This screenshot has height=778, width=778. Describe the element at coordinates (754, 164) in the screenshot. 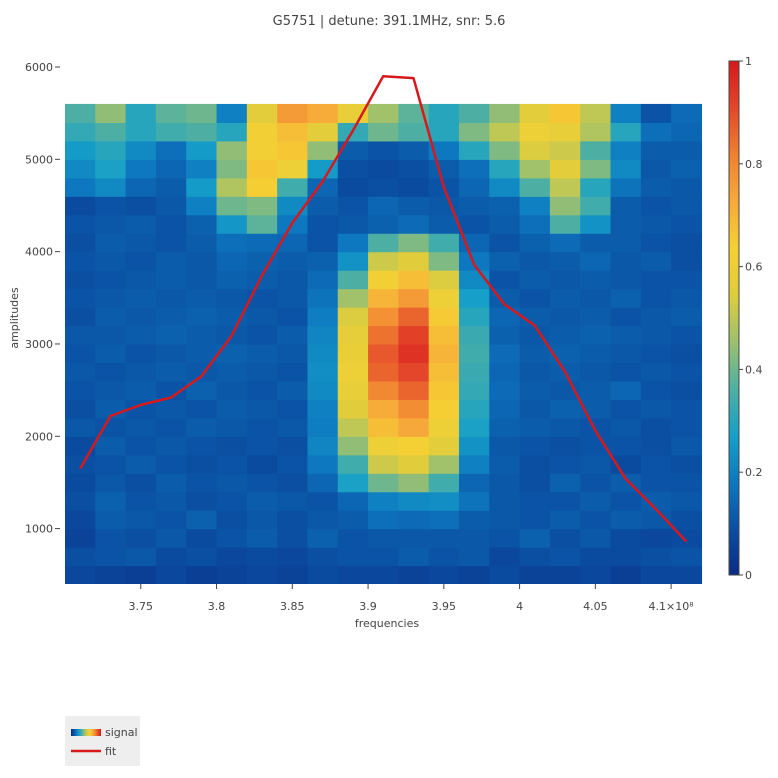

I see `colorbar-tick-label: 0.8` at that location.